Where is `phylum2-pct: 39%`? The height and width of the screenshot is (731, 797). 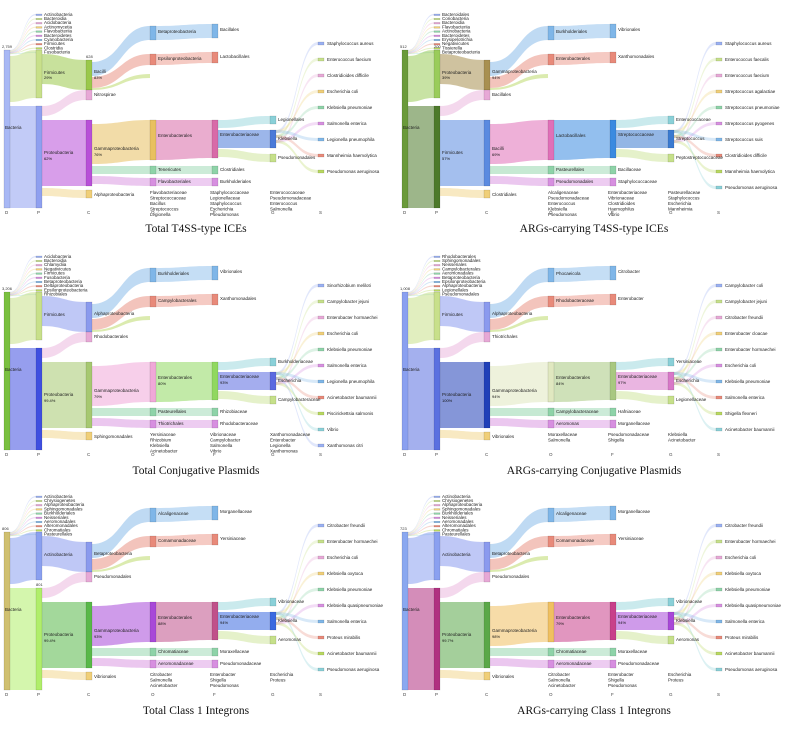 phylum2-pct: 39% is located at coordinates (446, 77).